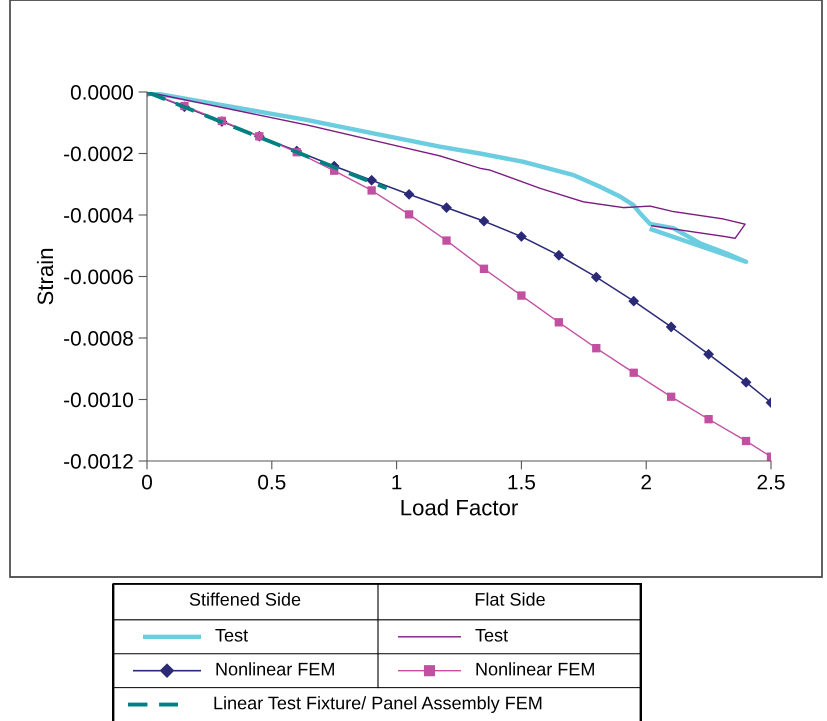 The height and width of the screenshot is (721, 827). Describe the element at coordinates (378, 704) in the screenshot. I see `legend-label: Linear Test Fixture/ Panel Assembly FEM` at that location.